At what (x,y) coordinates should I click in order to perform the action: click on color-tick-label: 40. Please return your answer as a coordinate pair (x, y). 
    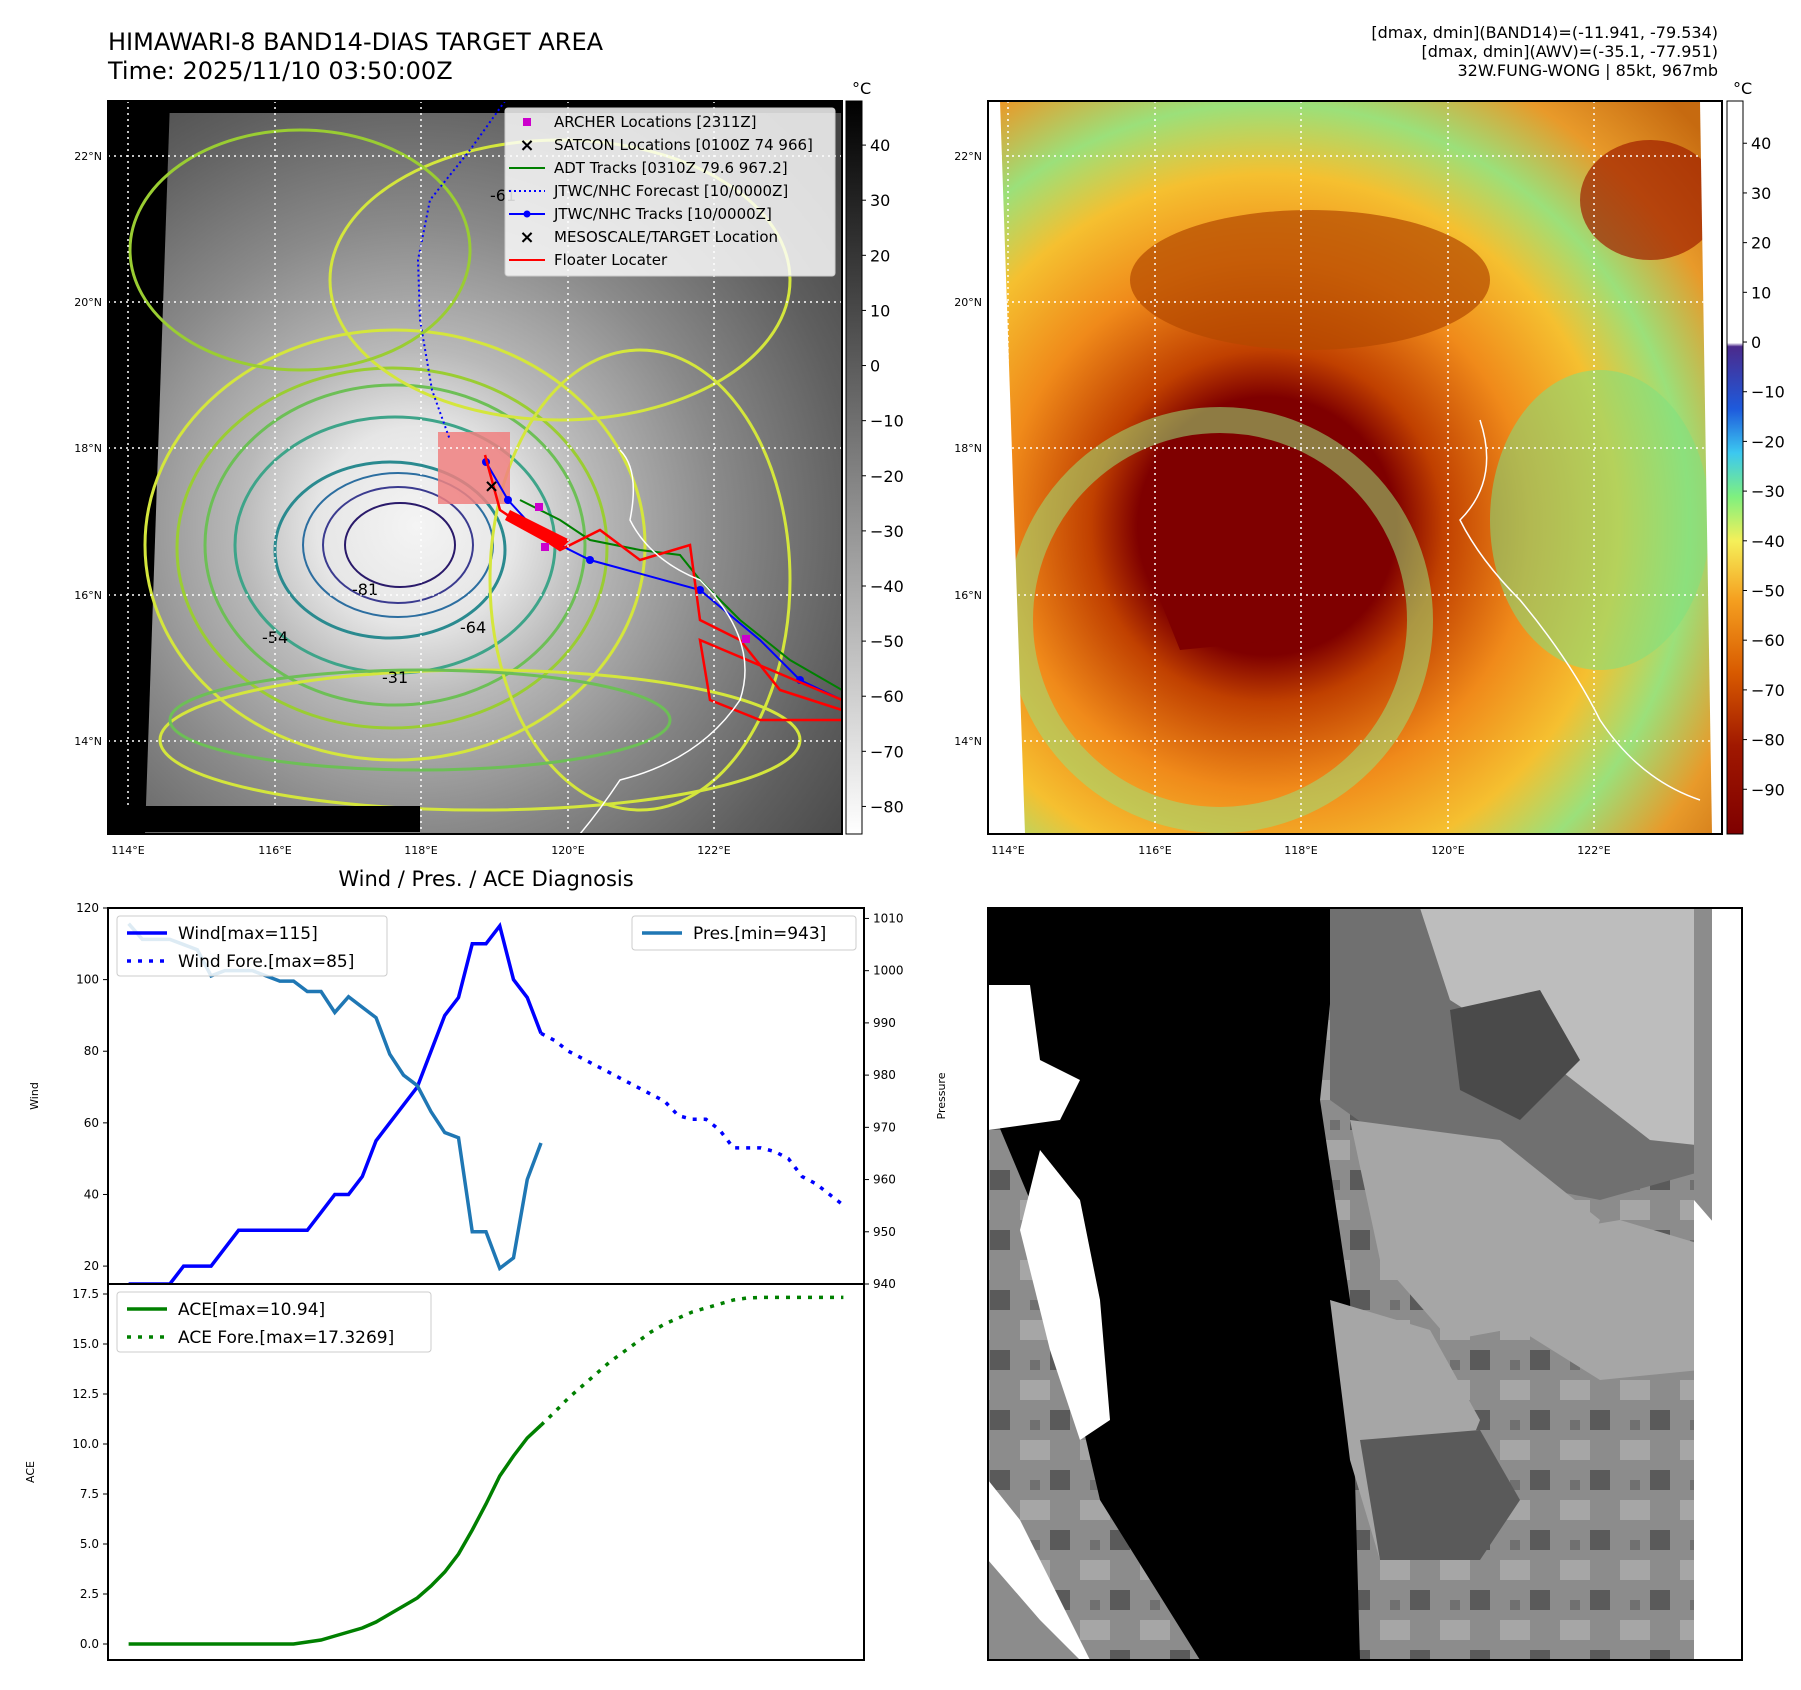
    Looking at the image, I should click on (1761, 143).